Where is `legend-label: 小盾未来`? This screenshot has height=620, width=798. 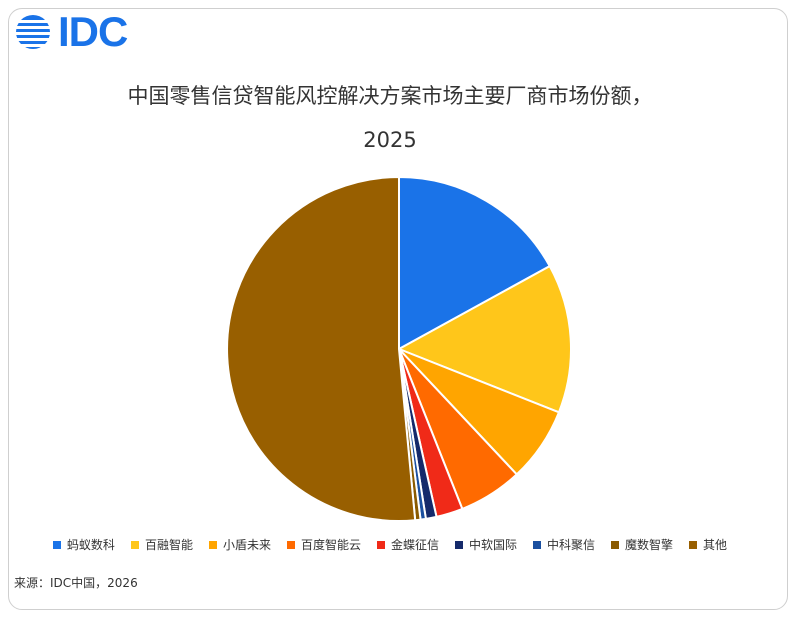
legend-label: 小盾未来 is located at coordinates (246, 545).